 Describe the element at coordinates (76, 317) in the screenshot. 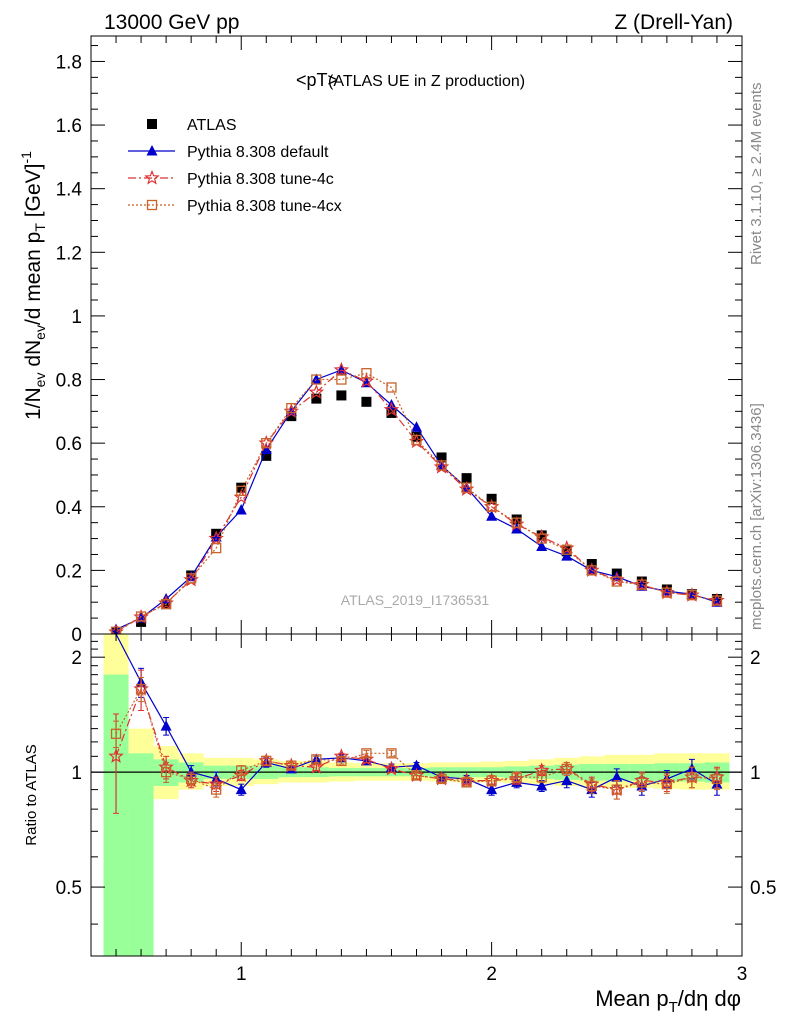

I see `y-tick-label: 1` at that location.